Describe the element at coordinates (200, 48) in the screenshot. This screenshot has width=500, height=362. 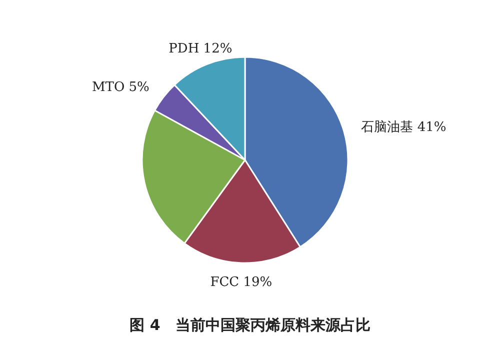
I see `slice-label: PDH 12%` at that location.